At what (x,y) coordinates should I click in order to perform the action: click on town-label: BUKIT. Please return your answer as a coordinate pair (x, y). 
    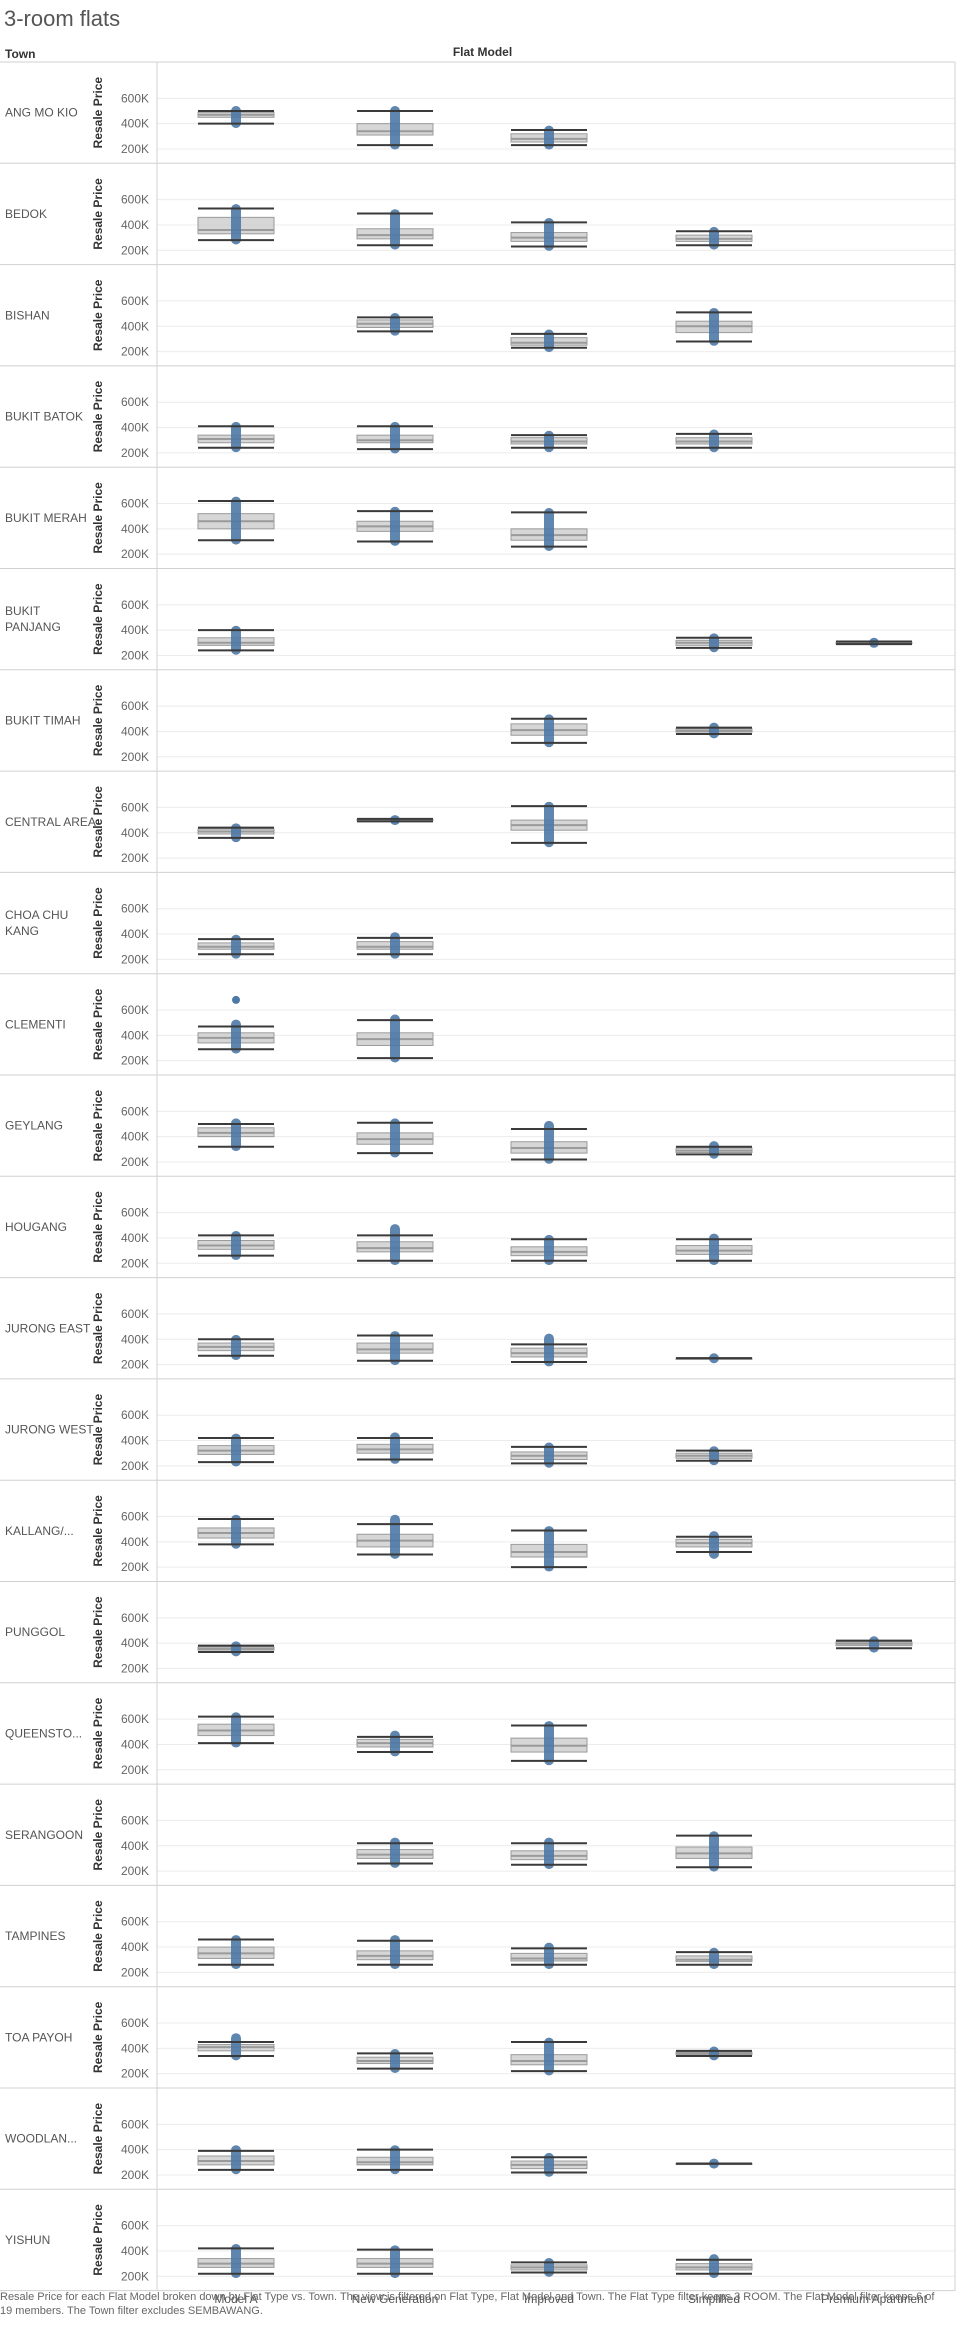
    Looking at the image, I should click on (23, 611).